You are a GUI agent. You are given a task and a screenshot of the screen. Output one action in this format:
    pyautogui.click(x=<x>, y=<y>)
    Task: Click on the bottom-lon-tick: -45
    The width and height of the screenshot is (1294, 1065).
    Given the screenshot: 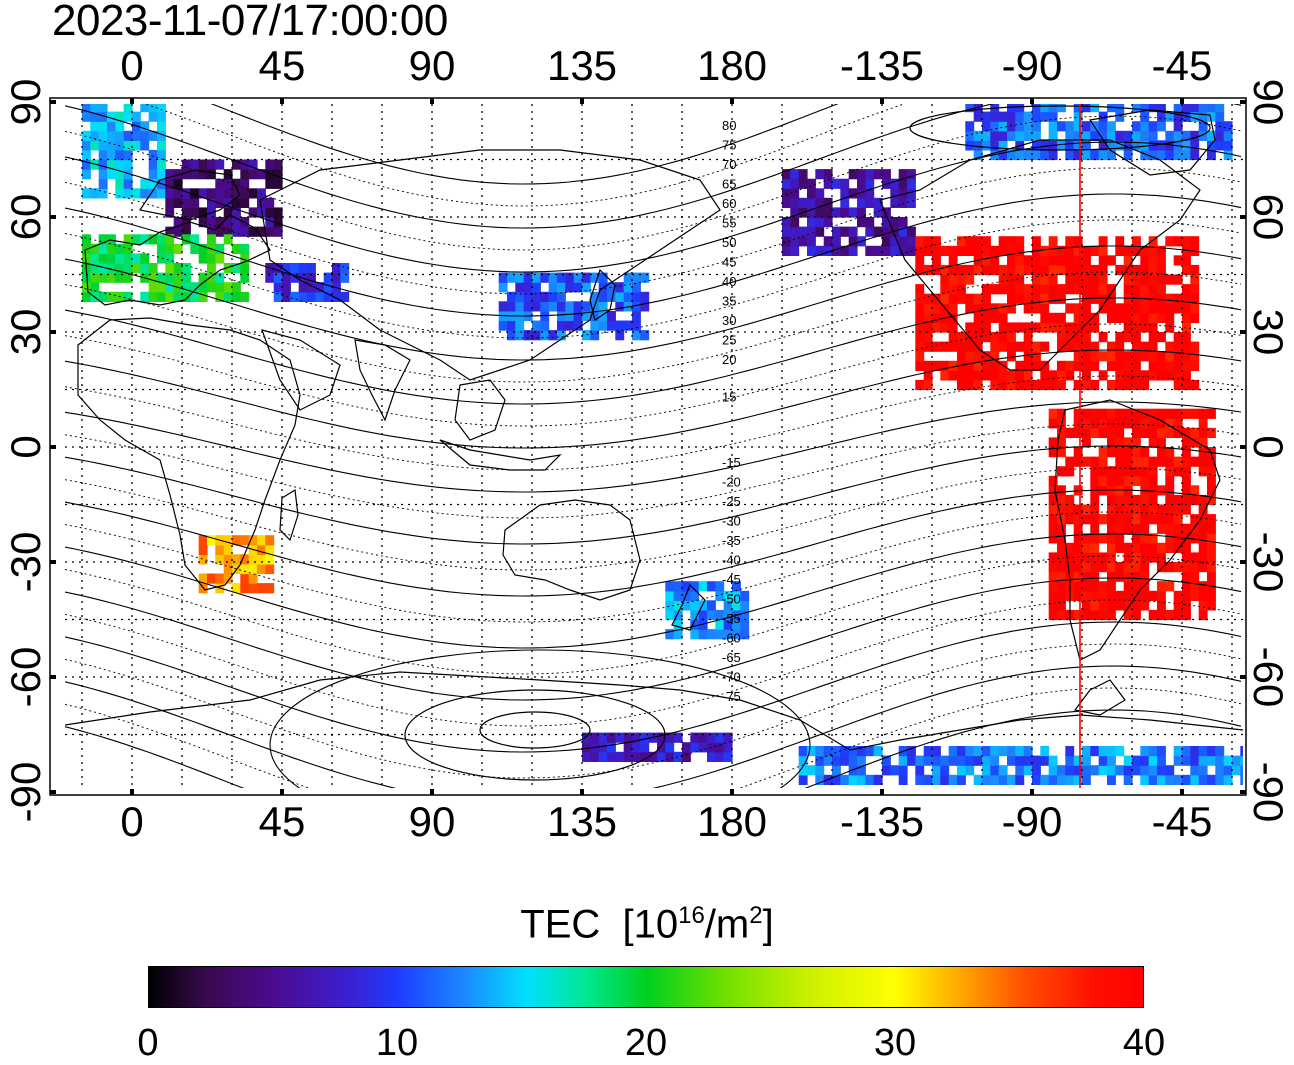 What is the action you would take?
    pyautogui.click(x=1182, y=821)
    